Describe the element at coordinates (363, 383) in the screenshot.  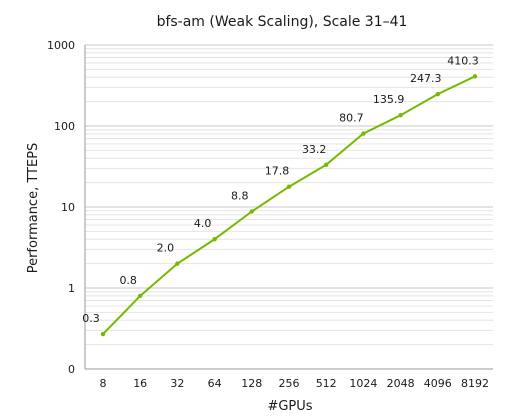
I see `x-tick-label: 1024` at that location.